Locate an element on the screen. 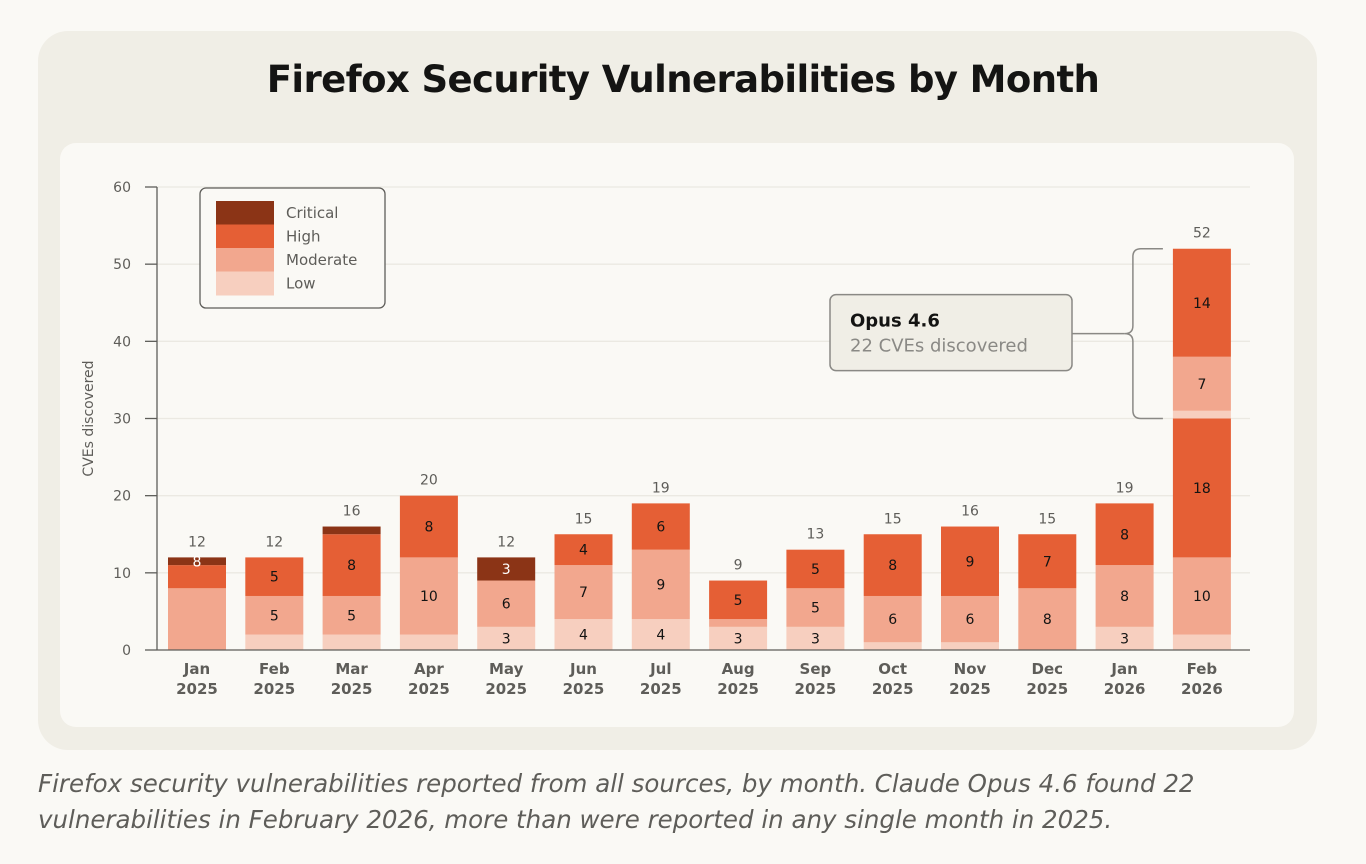  x-tick-label-month: Dec is located at coordinates (1048, 669).